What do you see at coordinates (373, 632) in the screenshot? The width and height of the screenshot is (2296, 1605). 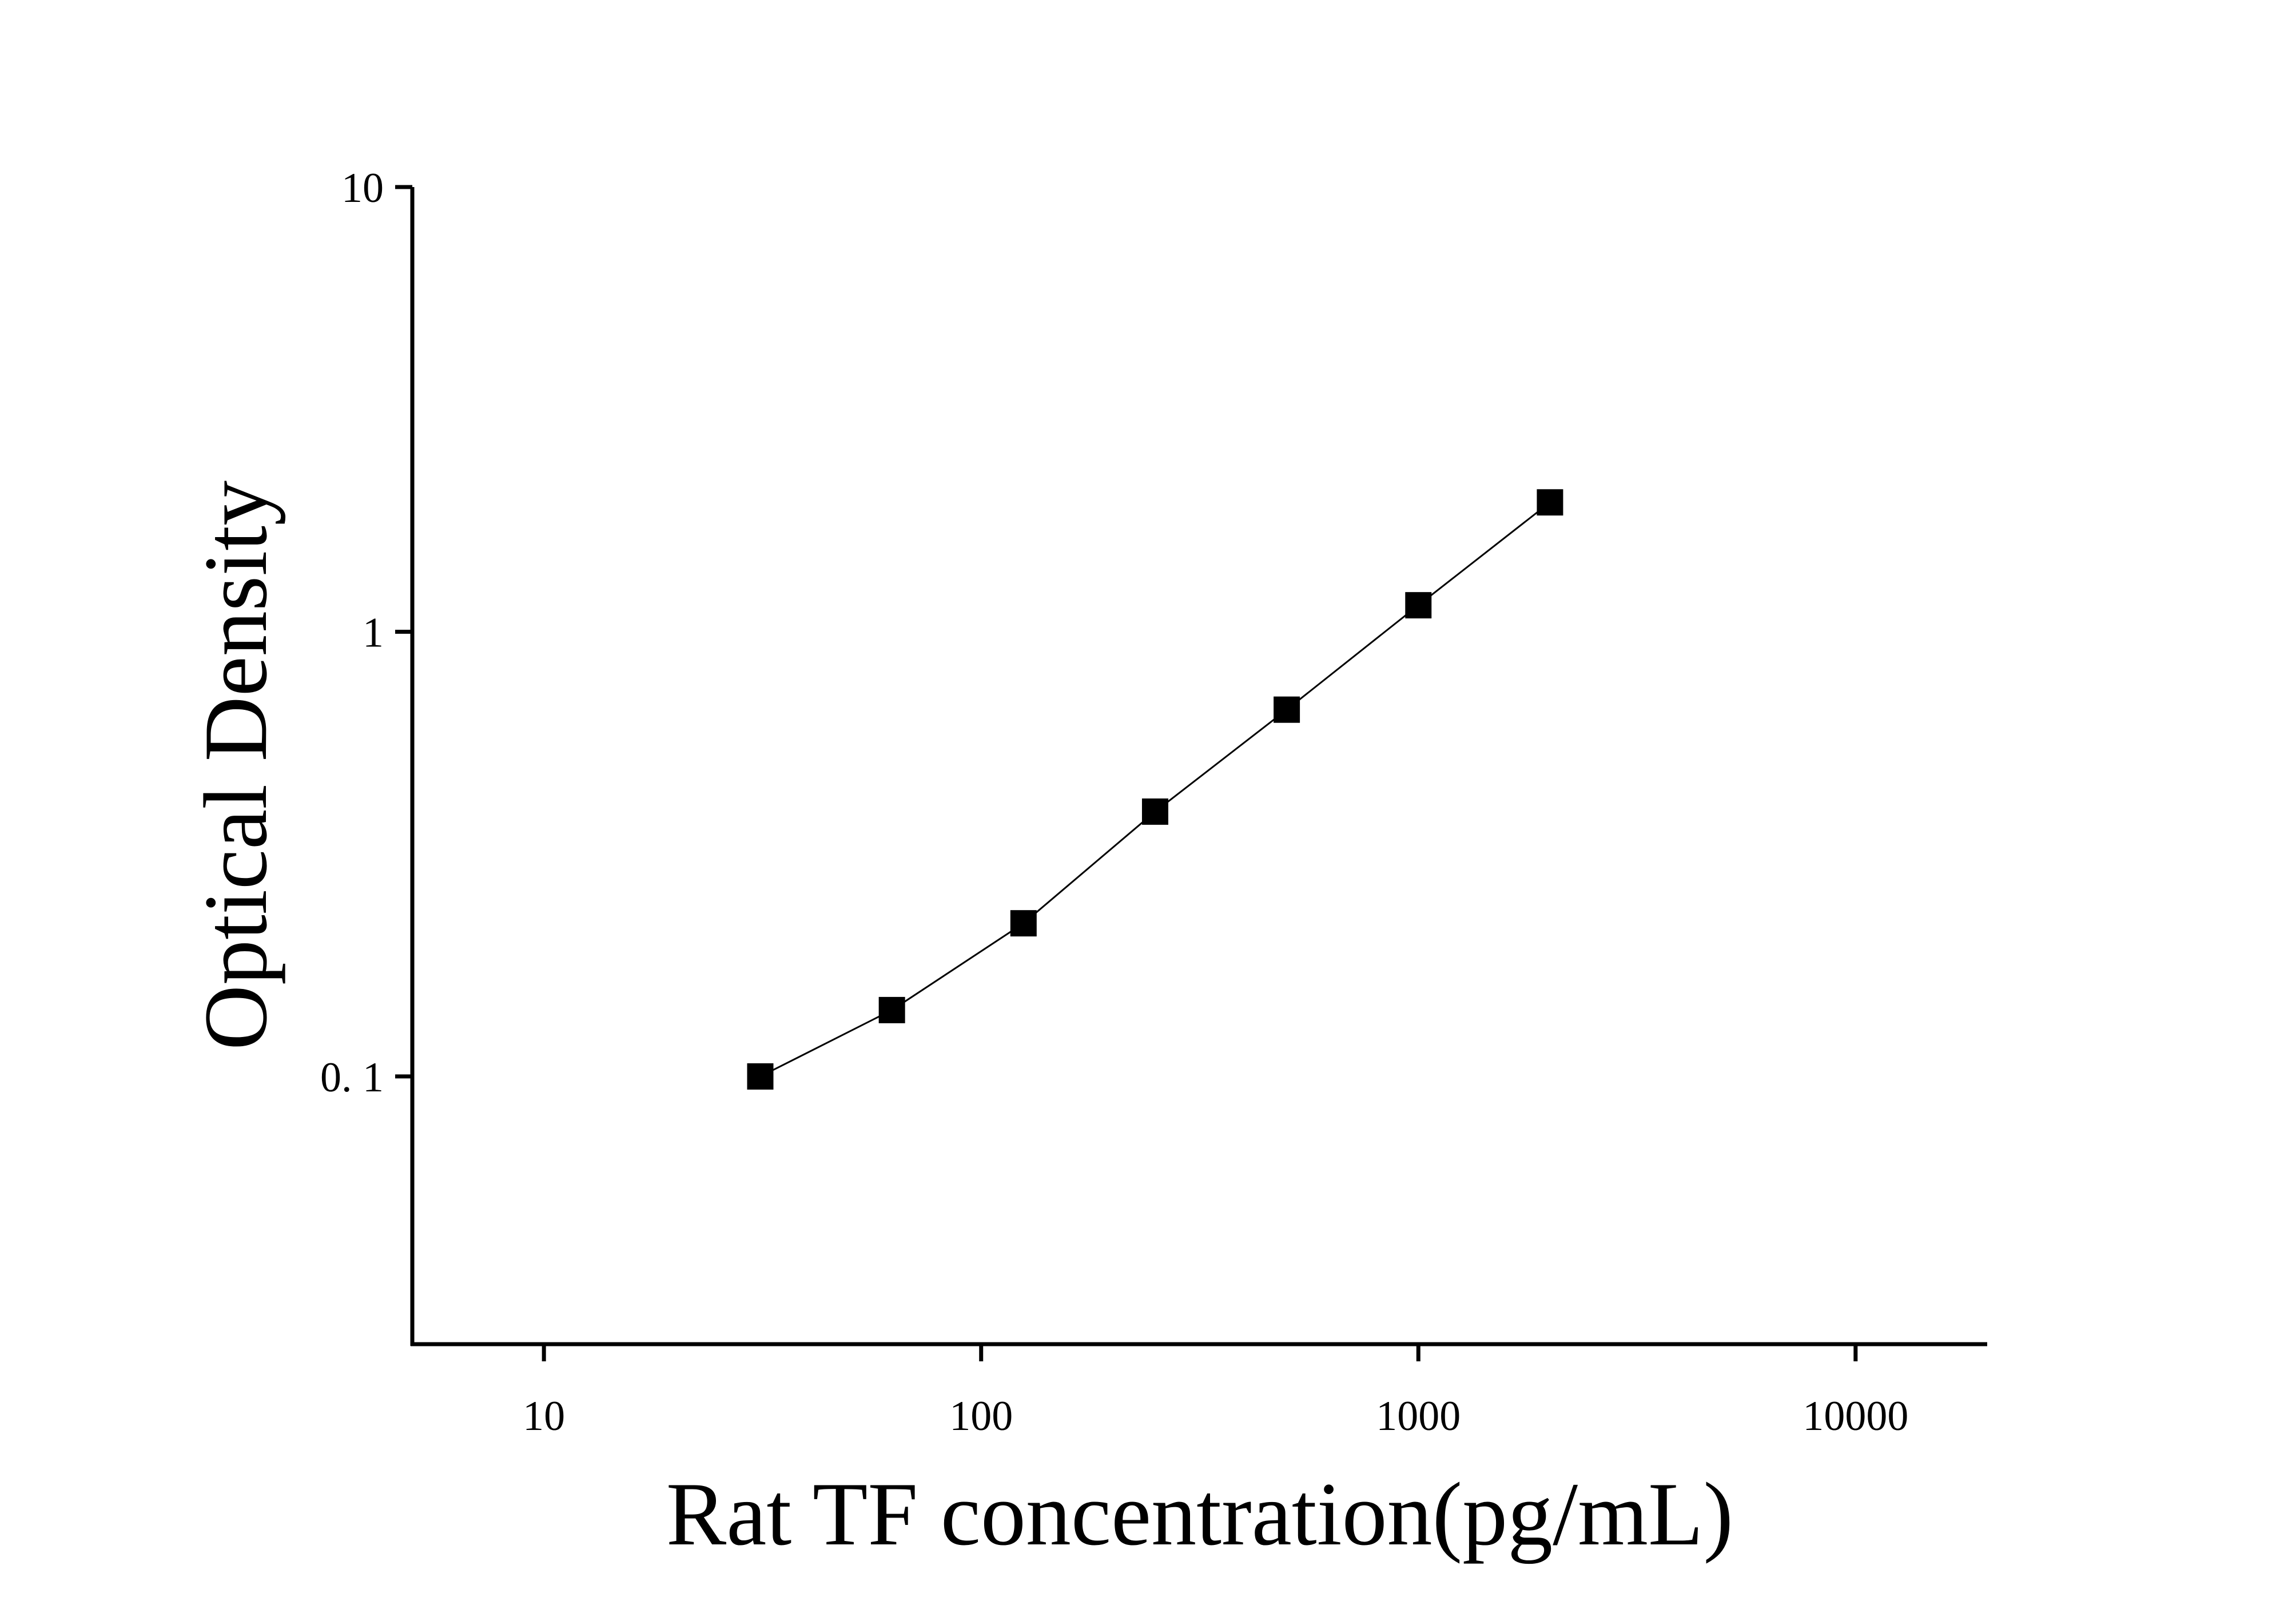 I see `y-tick-label: 1` at bounding box center [373, 632].